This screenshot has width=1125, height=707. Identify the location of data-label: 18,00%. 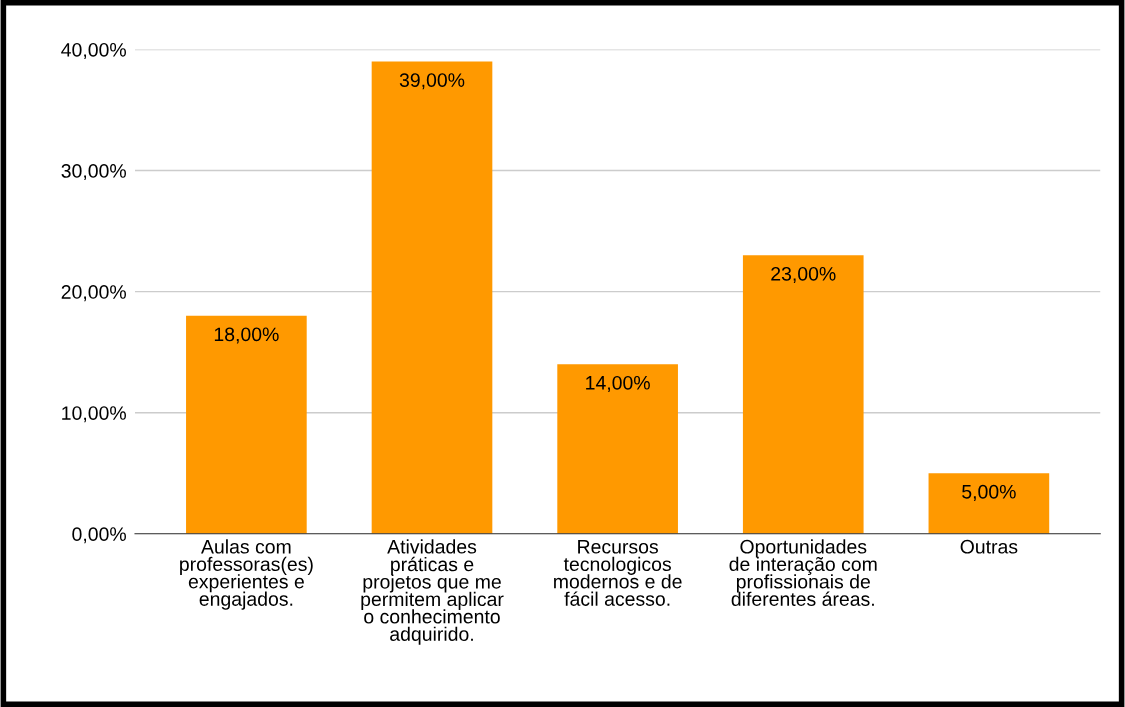
(246, 335).